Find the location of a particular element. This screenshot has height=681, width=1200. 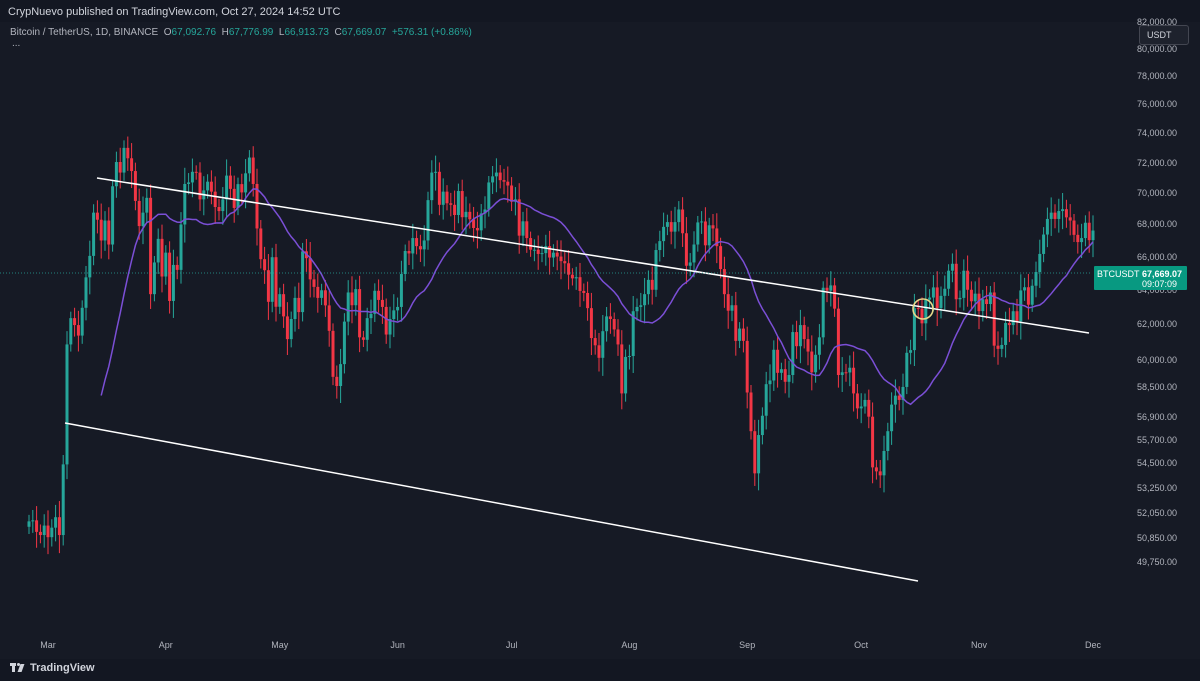

currency-button: USDT is located at coordinates (1164, 35).